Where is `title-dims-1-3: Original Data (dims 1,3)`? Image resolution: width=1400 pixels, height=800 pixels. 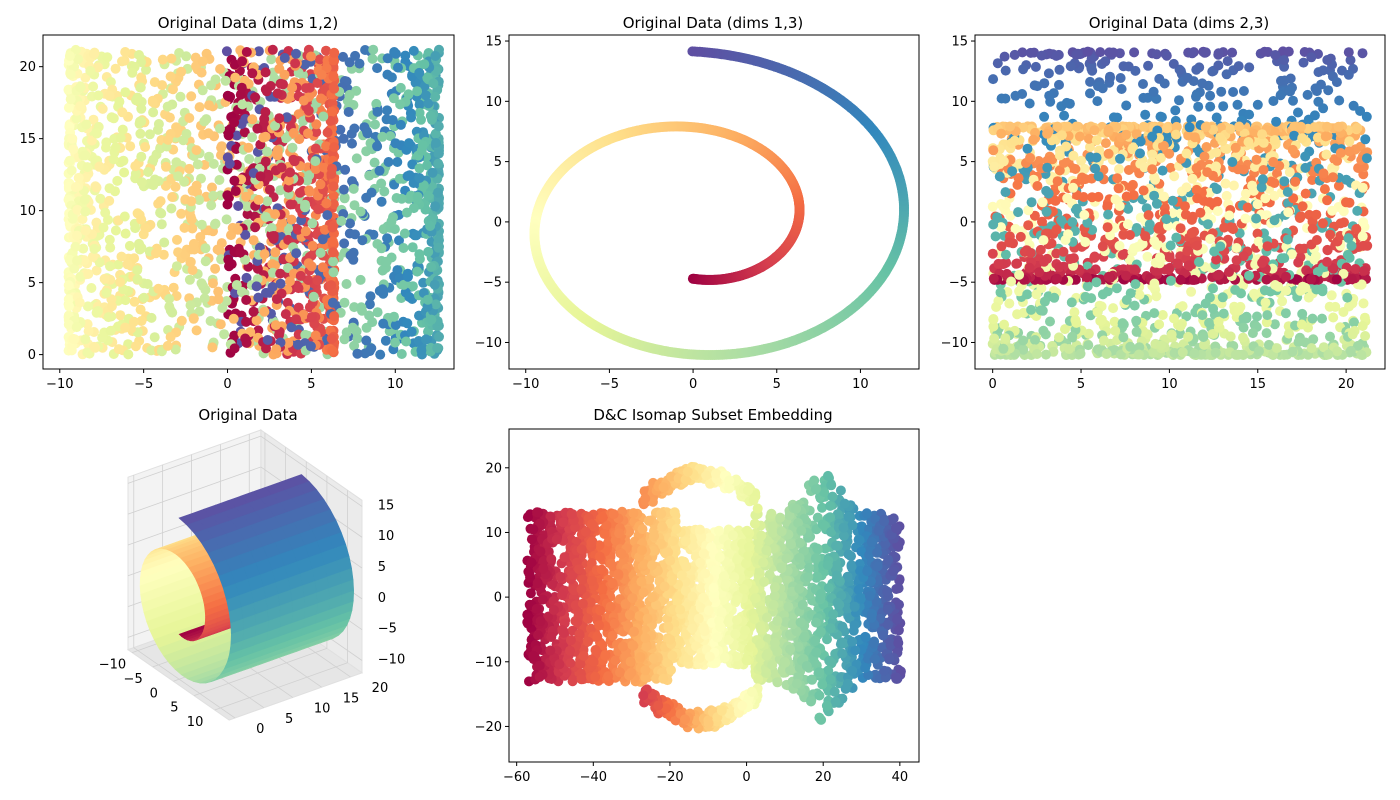 title-dims-1-3: Original Data (dims 1,3) is located at coordinates (713, 23).